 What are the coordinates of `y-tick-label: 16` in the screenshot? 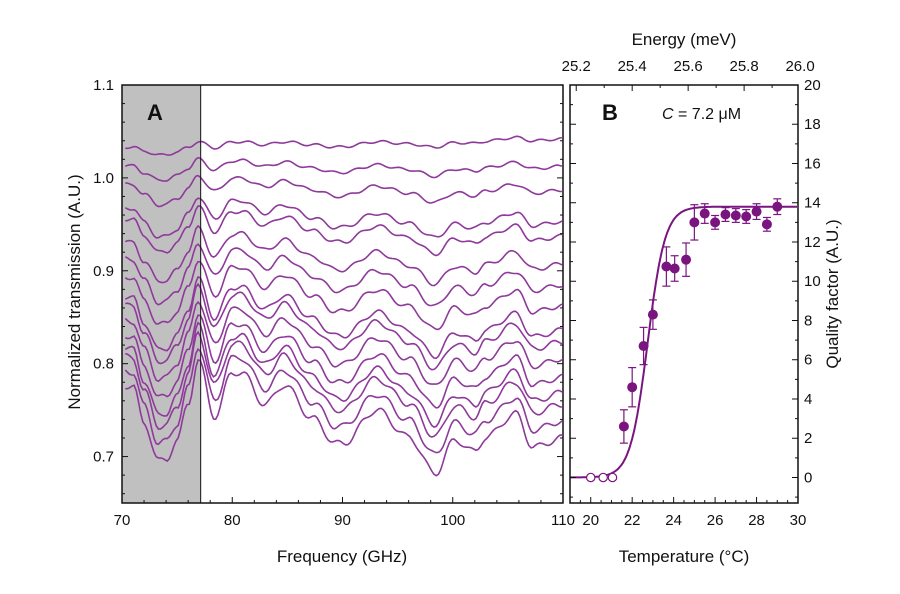 It's located at (812, 163).